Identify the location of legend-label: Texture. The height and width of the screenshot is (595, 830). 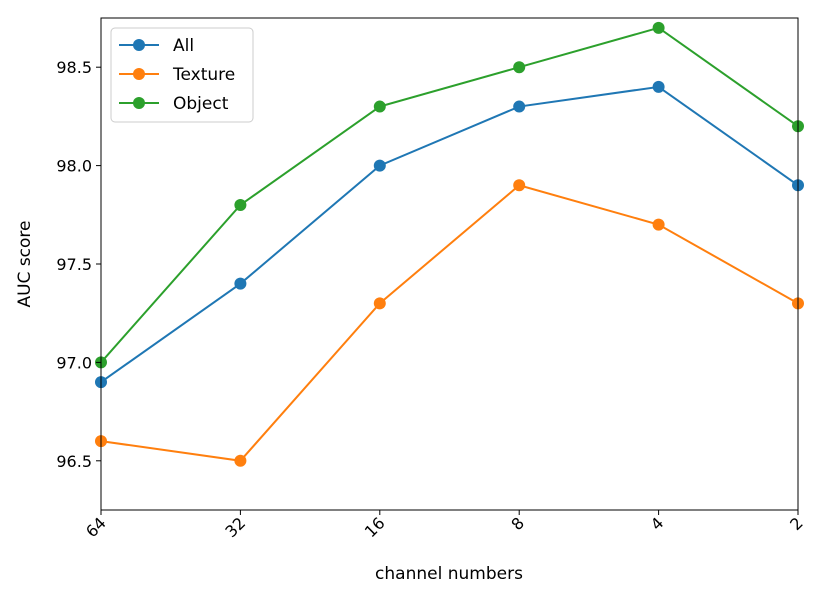
(203, 75).